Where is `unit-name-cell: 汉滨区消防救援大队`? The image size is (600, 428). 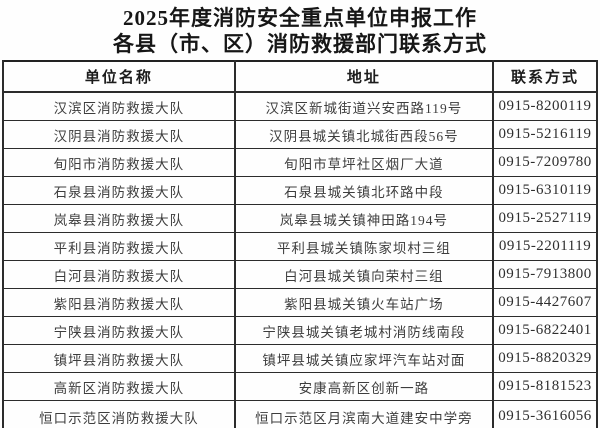
unit-name-cell: 汉滨区消防救援大队 is located at coordinates (119, 106).